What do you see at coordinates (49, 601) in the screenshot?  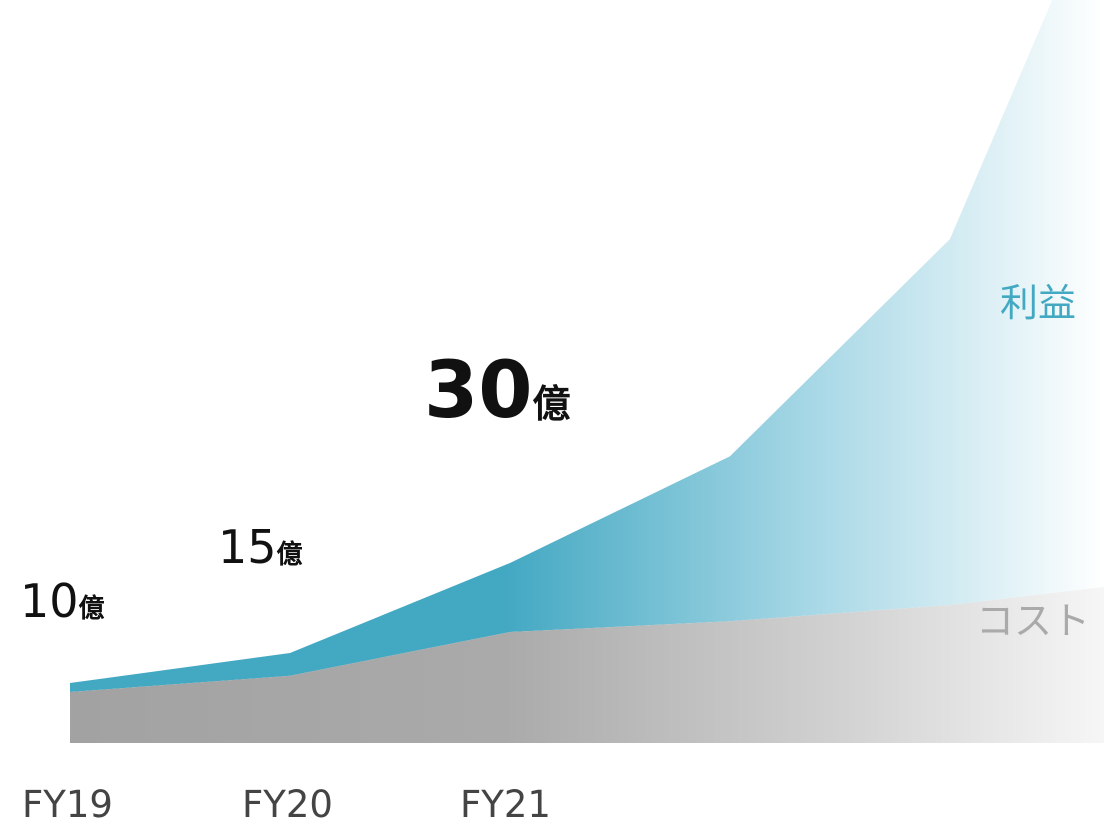 I see `value-label-fy19-number: 10` at bounding box center [49, 601].